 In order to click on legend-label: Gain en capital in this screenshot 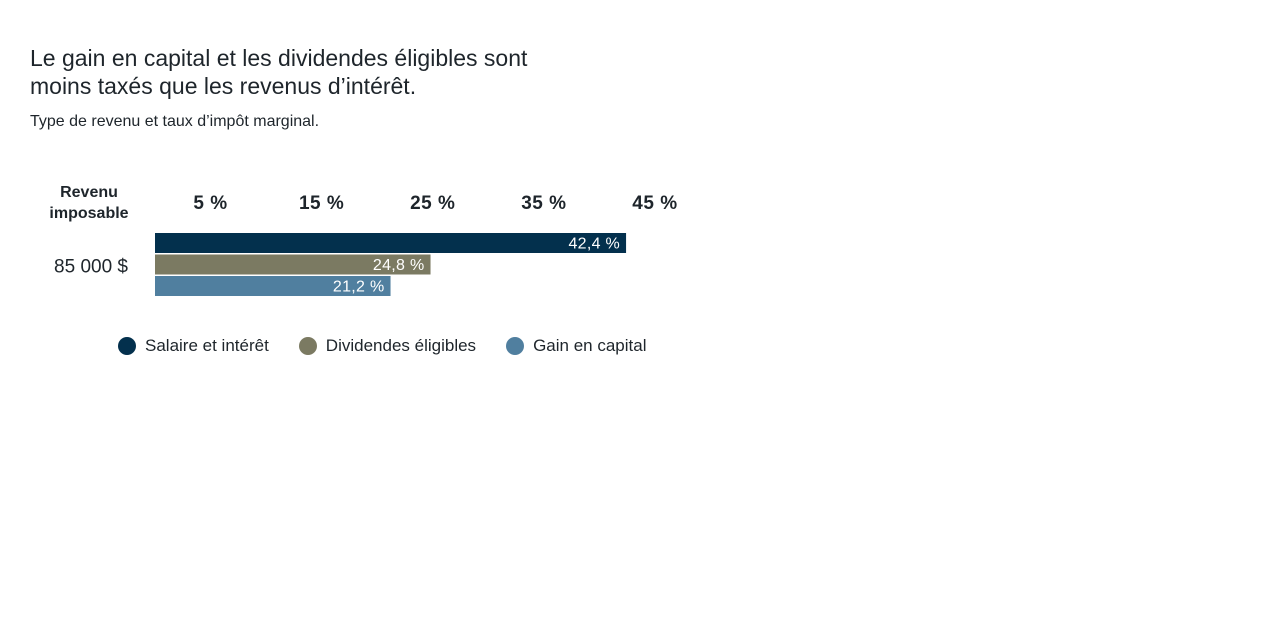, I will do `click(590, 345)`.